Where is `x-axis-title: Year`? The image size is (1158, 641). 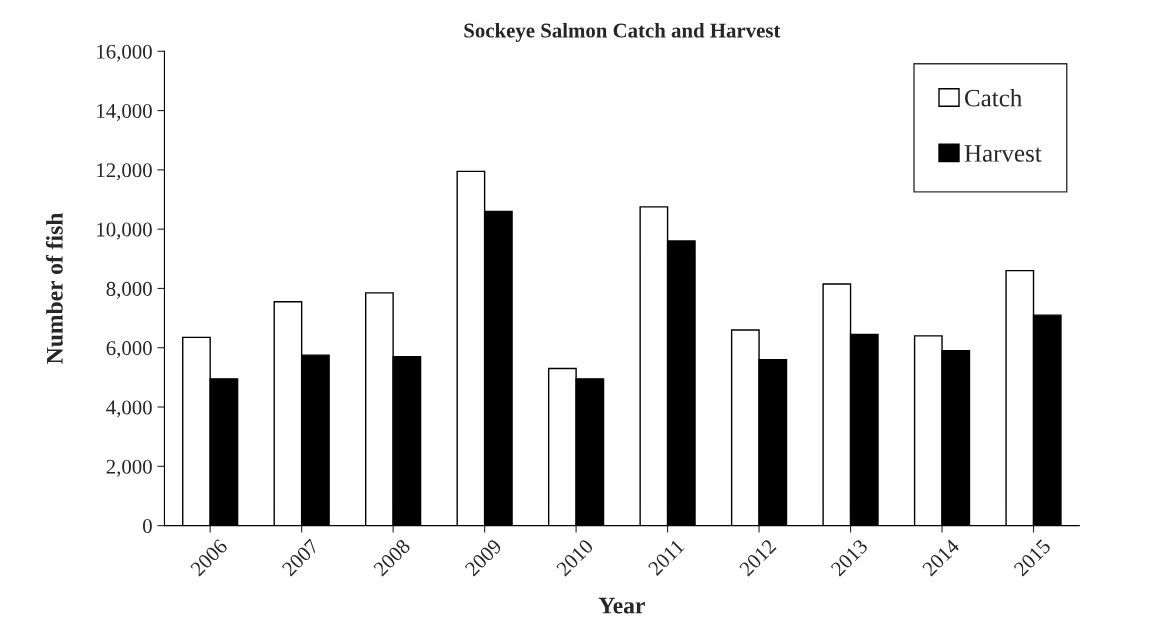
x-axis-title: Year is located at coordinates (621, 605).